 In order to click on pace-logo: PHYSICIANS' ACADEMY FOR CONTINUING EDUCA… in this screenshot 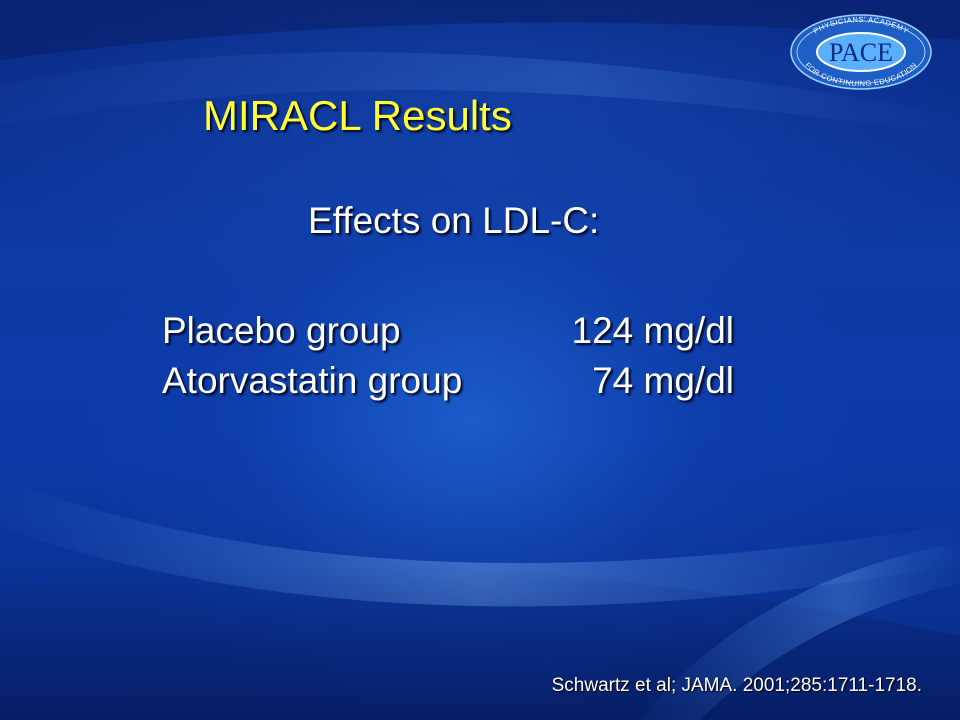, I will do `click(861, 52)`.